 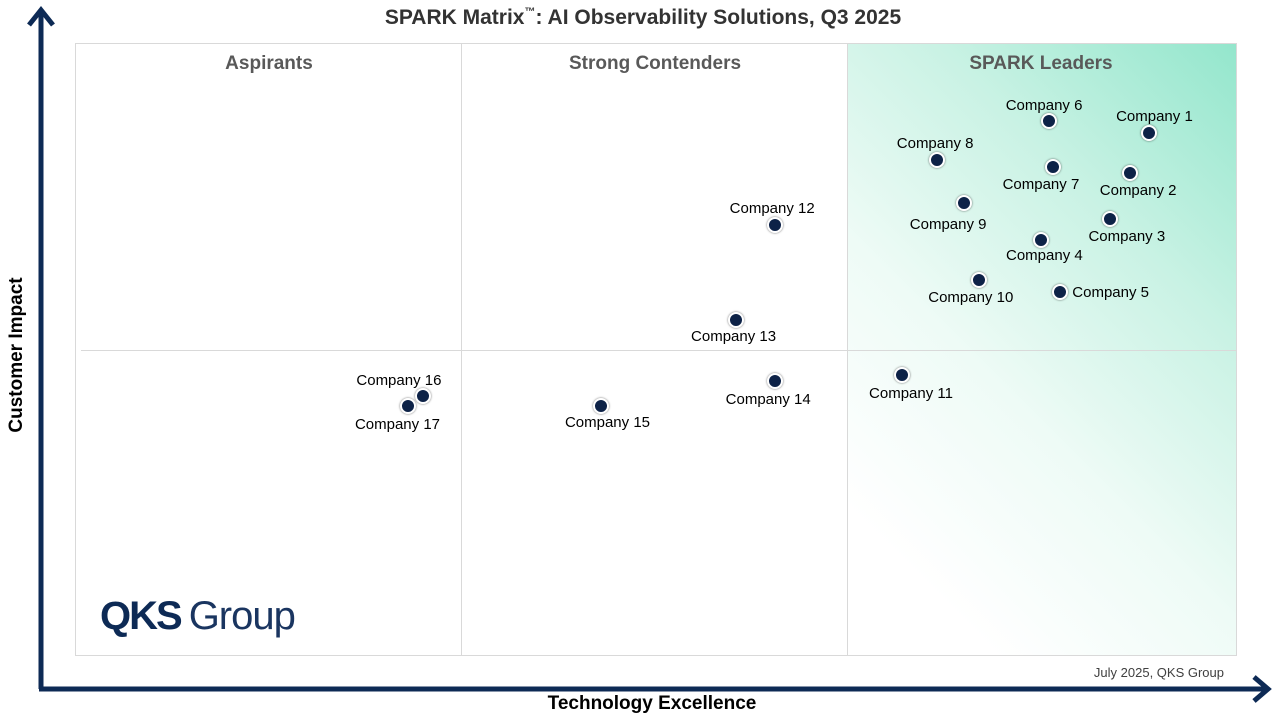 I want to click on y-axis-label: Customer Impact, so click(x=16, y=355).